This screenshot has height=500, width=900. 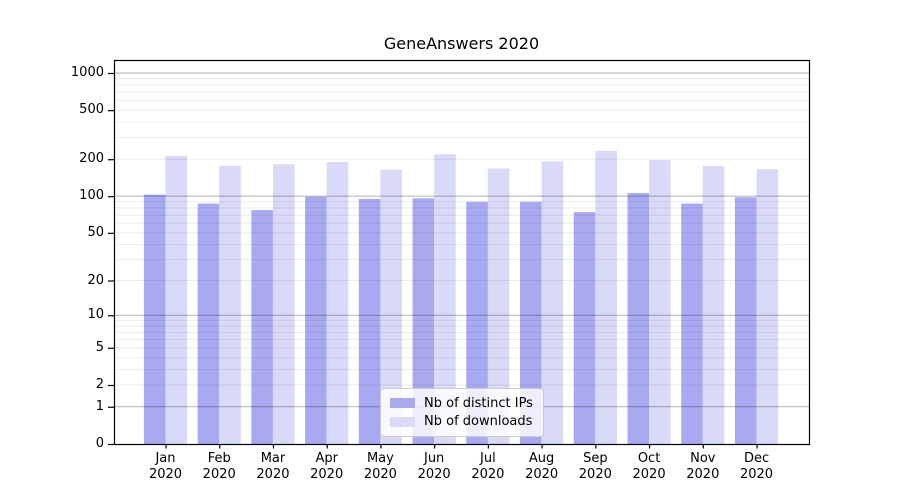 What do you see at coordinates (767, 306) in the screenshot?
I see `bar-downloads-dec` at bounding box center [767, 306].